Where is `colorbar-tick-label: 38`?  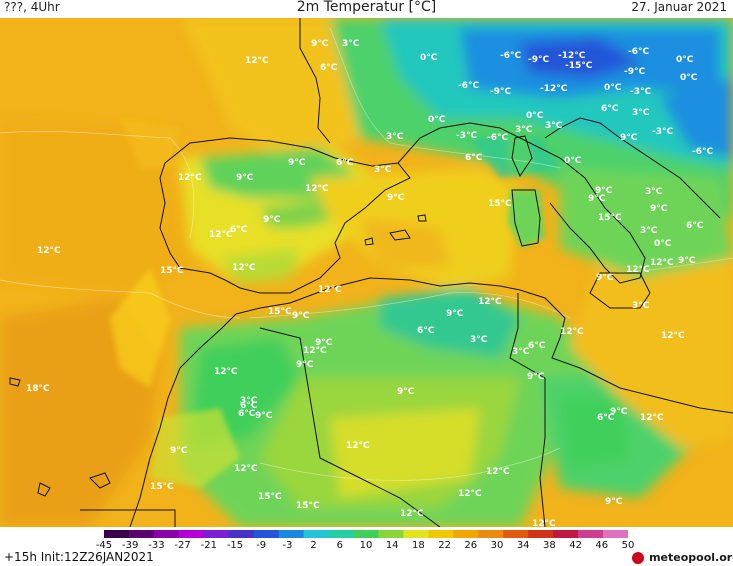 colorbar-tick-label: 38 is located at coordinates (549, 545).